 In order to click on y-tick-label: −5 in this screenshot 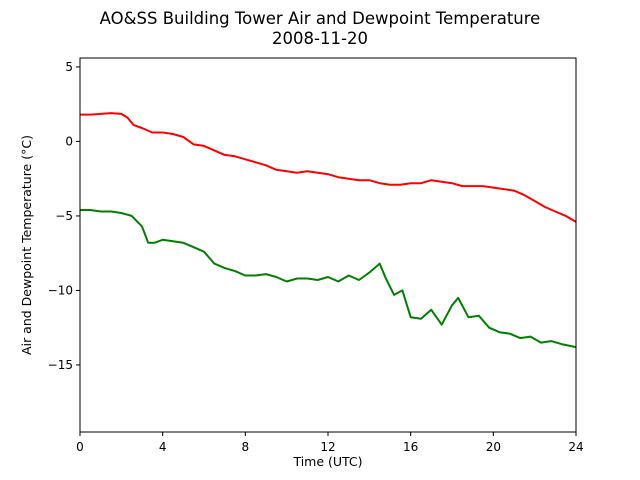, I will do `click(64, 216)`.